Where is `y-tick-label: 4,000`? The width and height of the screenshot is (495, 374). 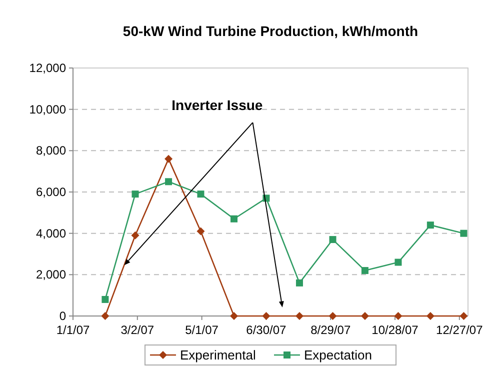 y-tick-label: 4,000 is located at coordinates (51, 233).